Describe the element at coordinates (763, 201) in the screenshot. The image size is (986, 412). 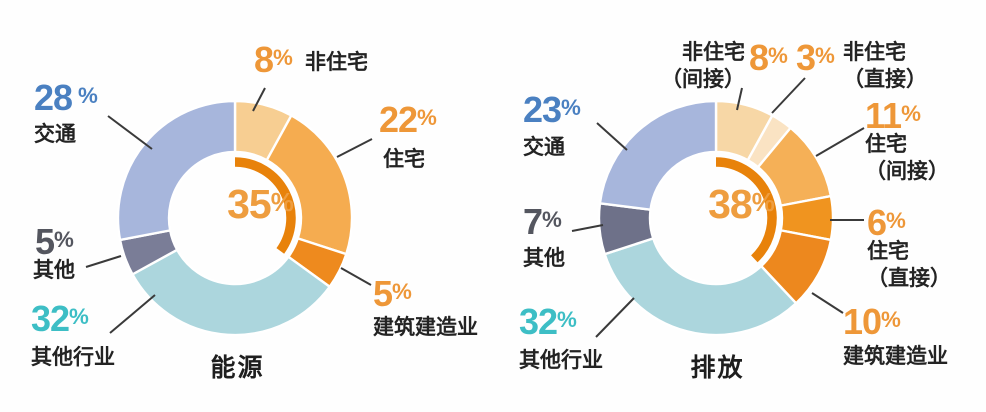
I see `emissions-center-percent-sign: %` at that location.